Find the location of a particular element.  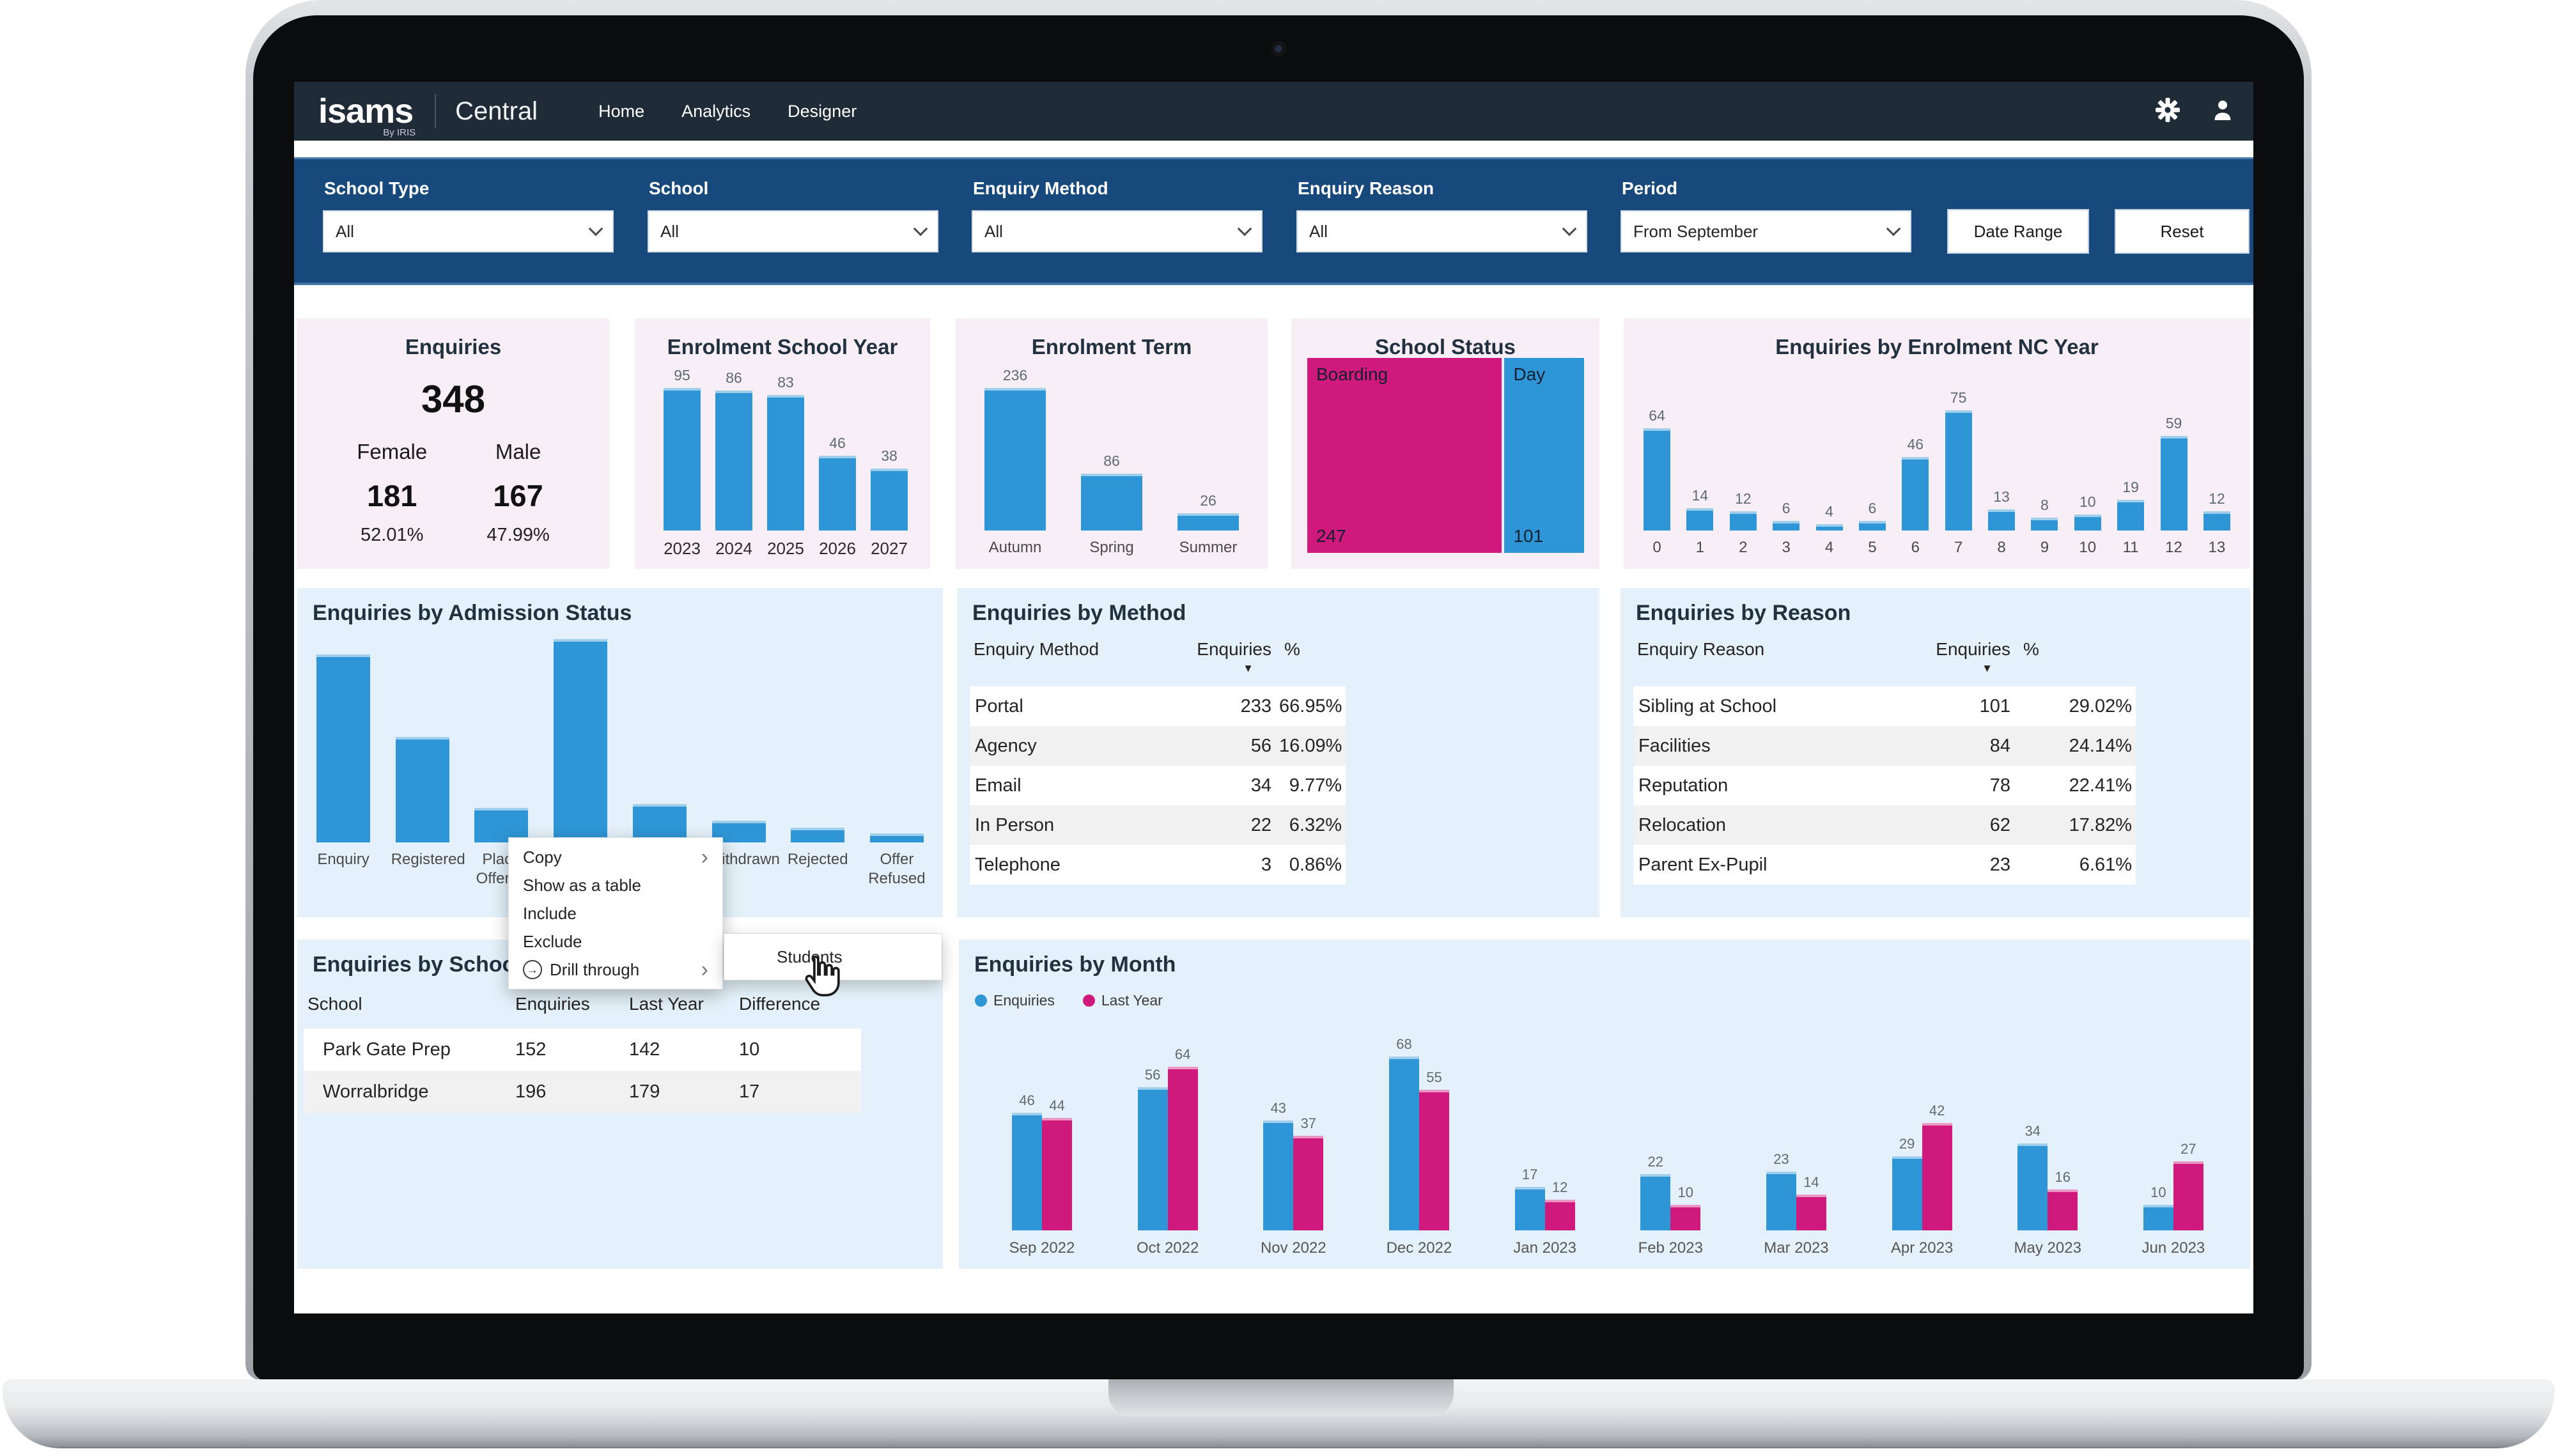

legend-last-year: Last Year is located at coordinates (1122, 1001).